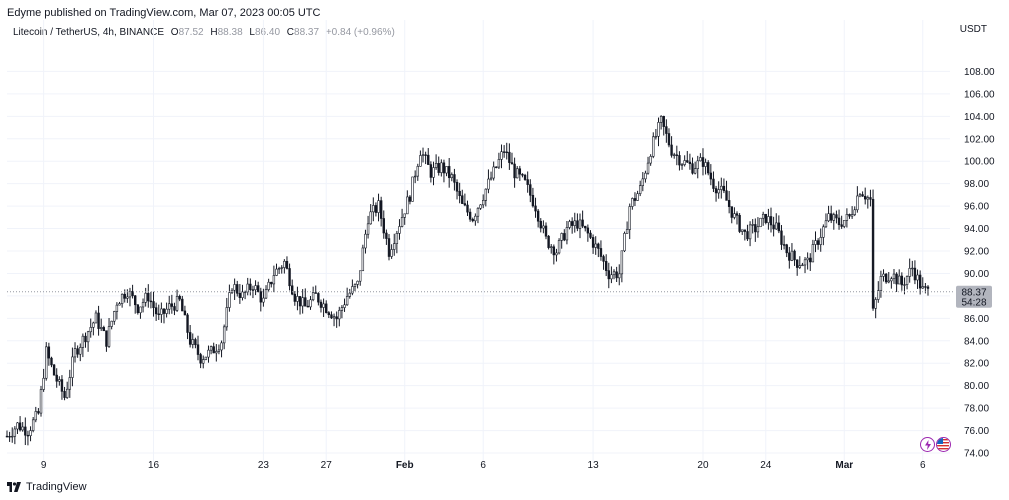 This screenshot has width=1009, height=500. Describe the element at coordinates (14, 487) in the screenshot. I see `tradingview-logo-icon` at that location.